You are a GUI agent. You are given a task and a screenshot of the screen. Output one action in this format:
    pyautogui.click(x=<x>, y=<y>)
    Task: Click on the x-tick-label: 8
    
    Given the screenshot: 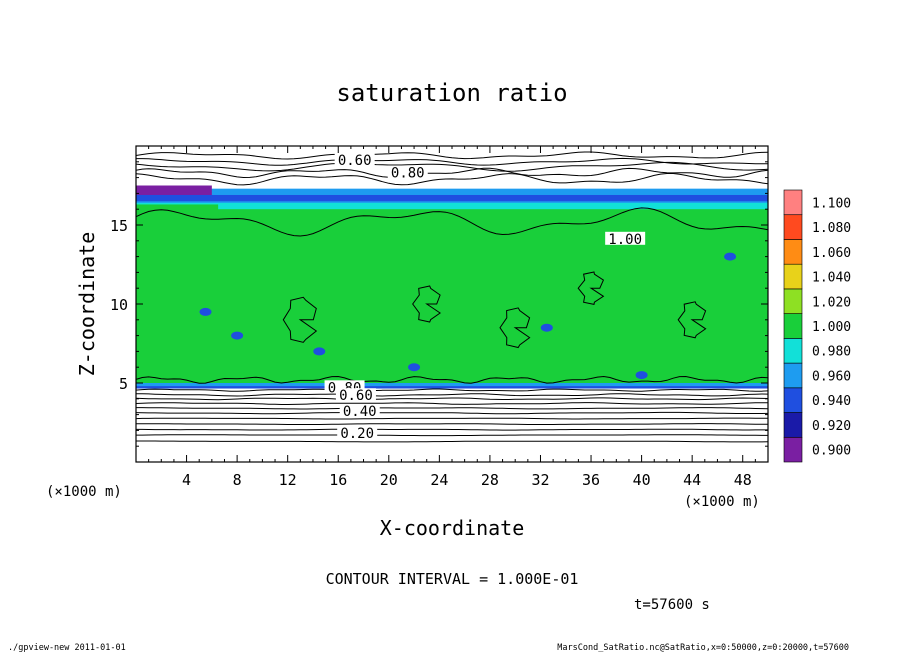 What is the action you would take?
    pyautogui.click(x=237, y=480)
    